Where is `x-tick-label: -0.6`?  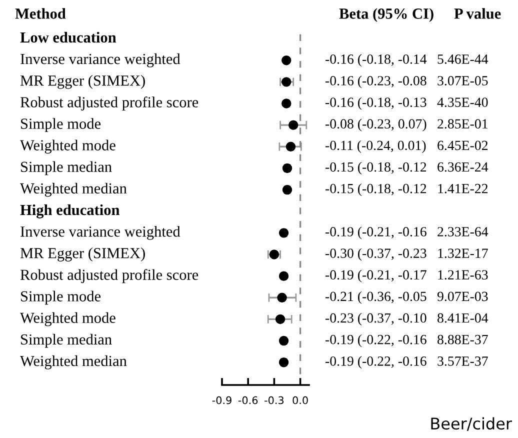
x-tick-label: -0.6 is located at coordinates (248, 400).